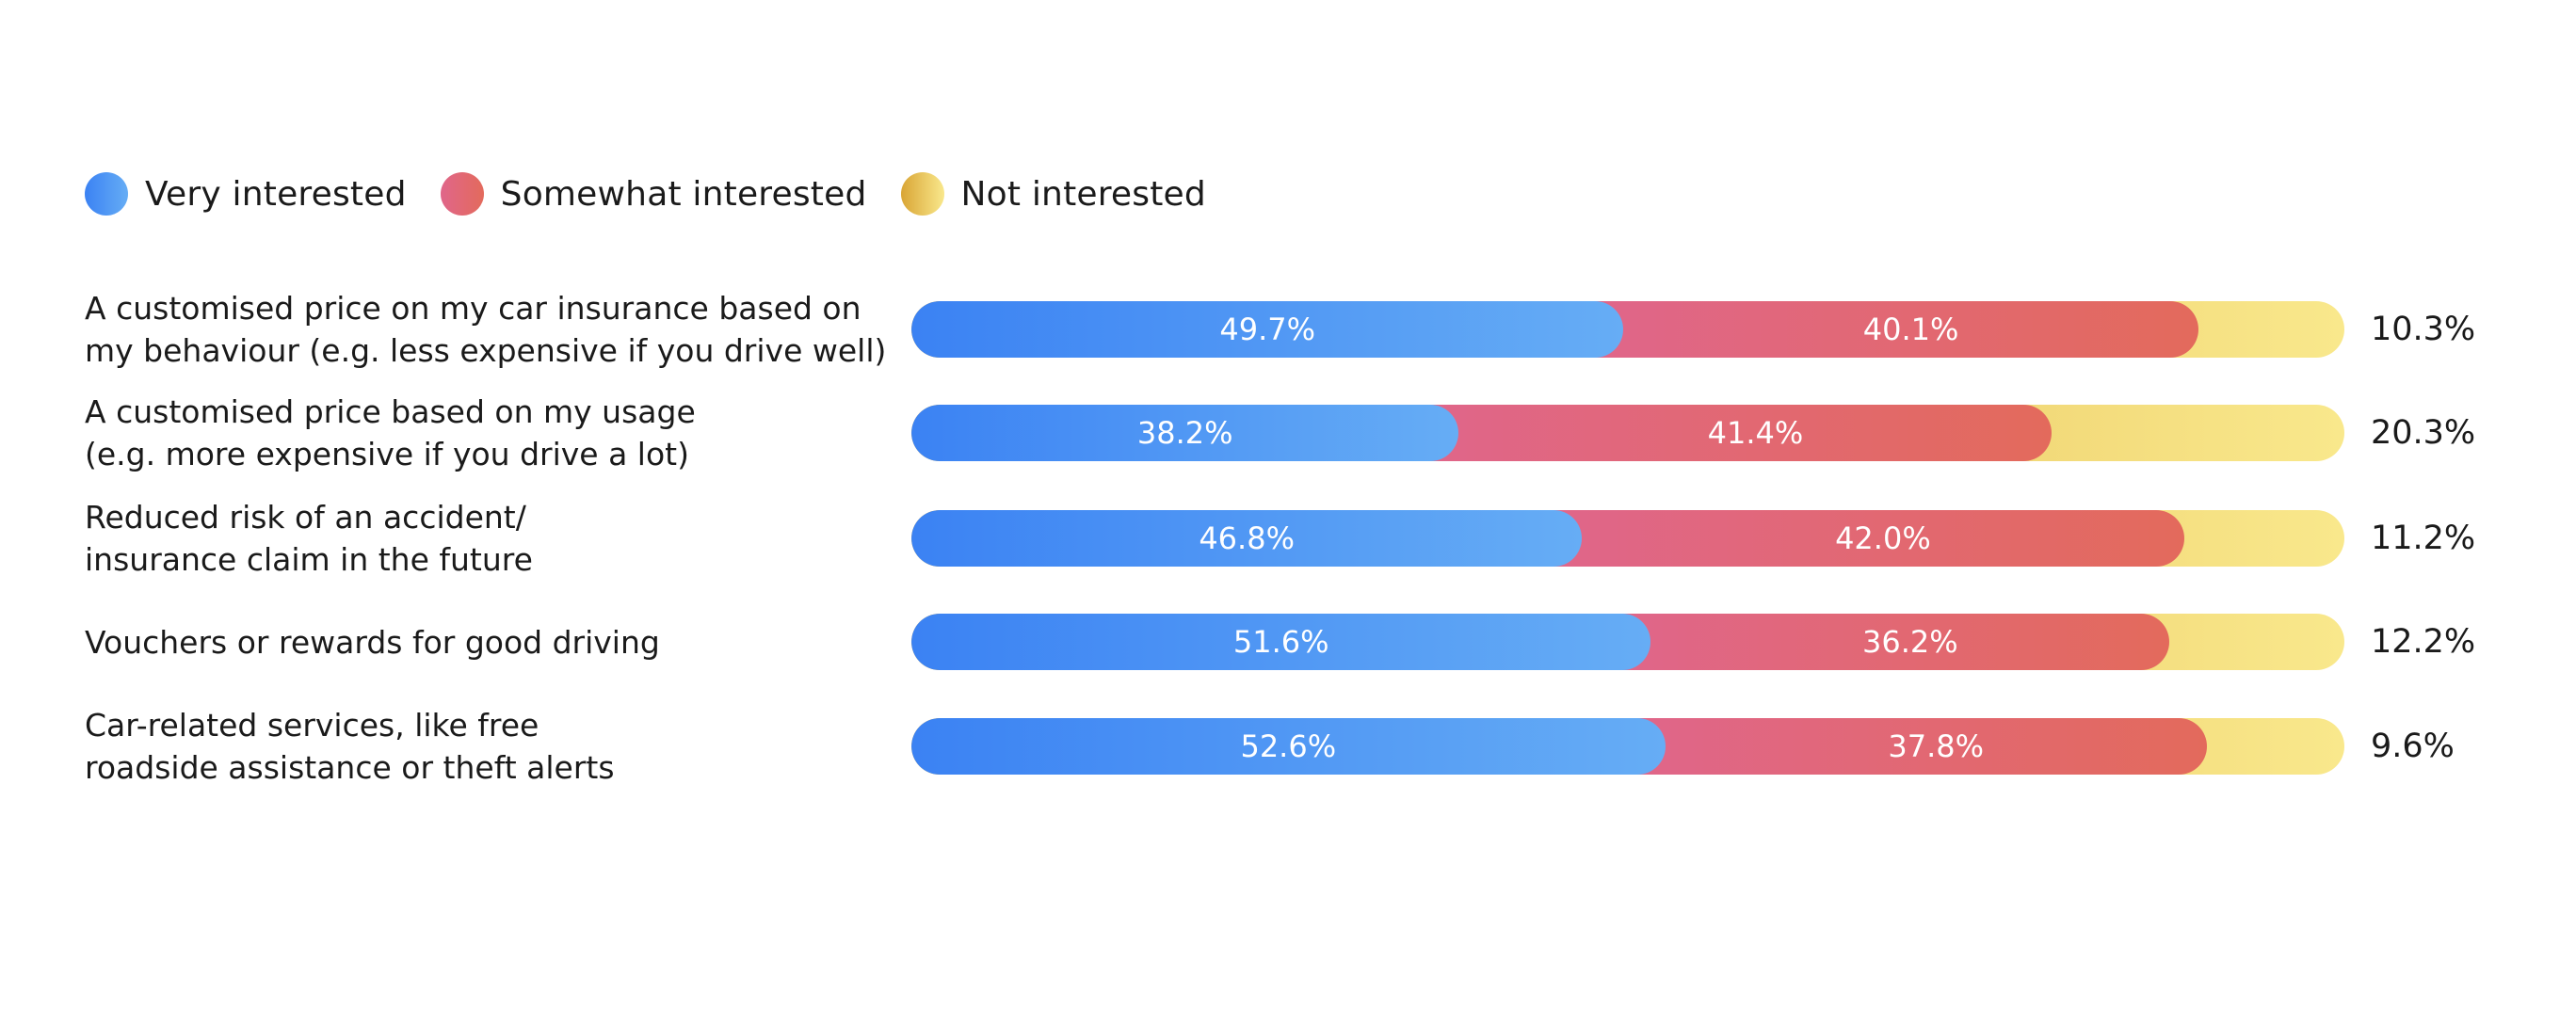 The image size is (2576, 1024). I want to click on legend-label-not-interested: Not interested, so click(1083, 194).